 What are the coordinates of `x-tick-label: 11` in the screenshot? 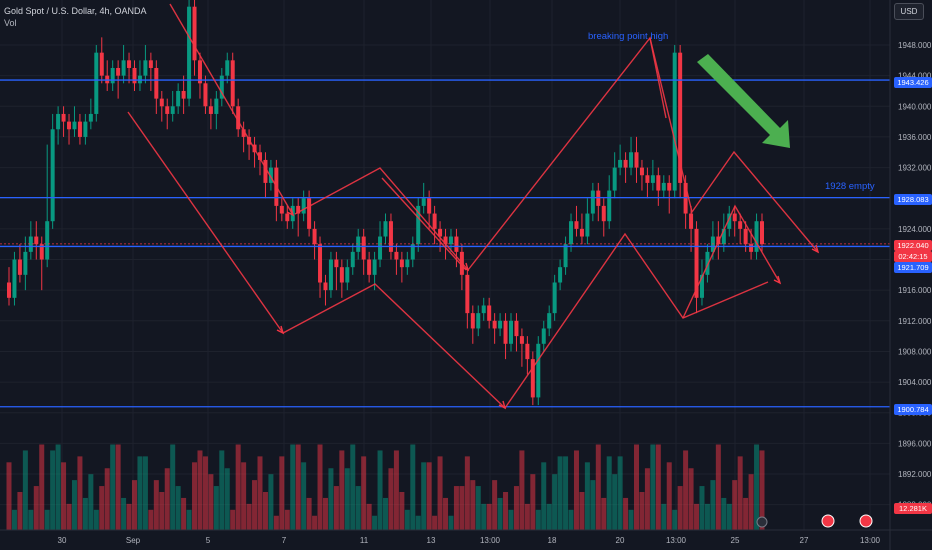 It's located at (364, 540).